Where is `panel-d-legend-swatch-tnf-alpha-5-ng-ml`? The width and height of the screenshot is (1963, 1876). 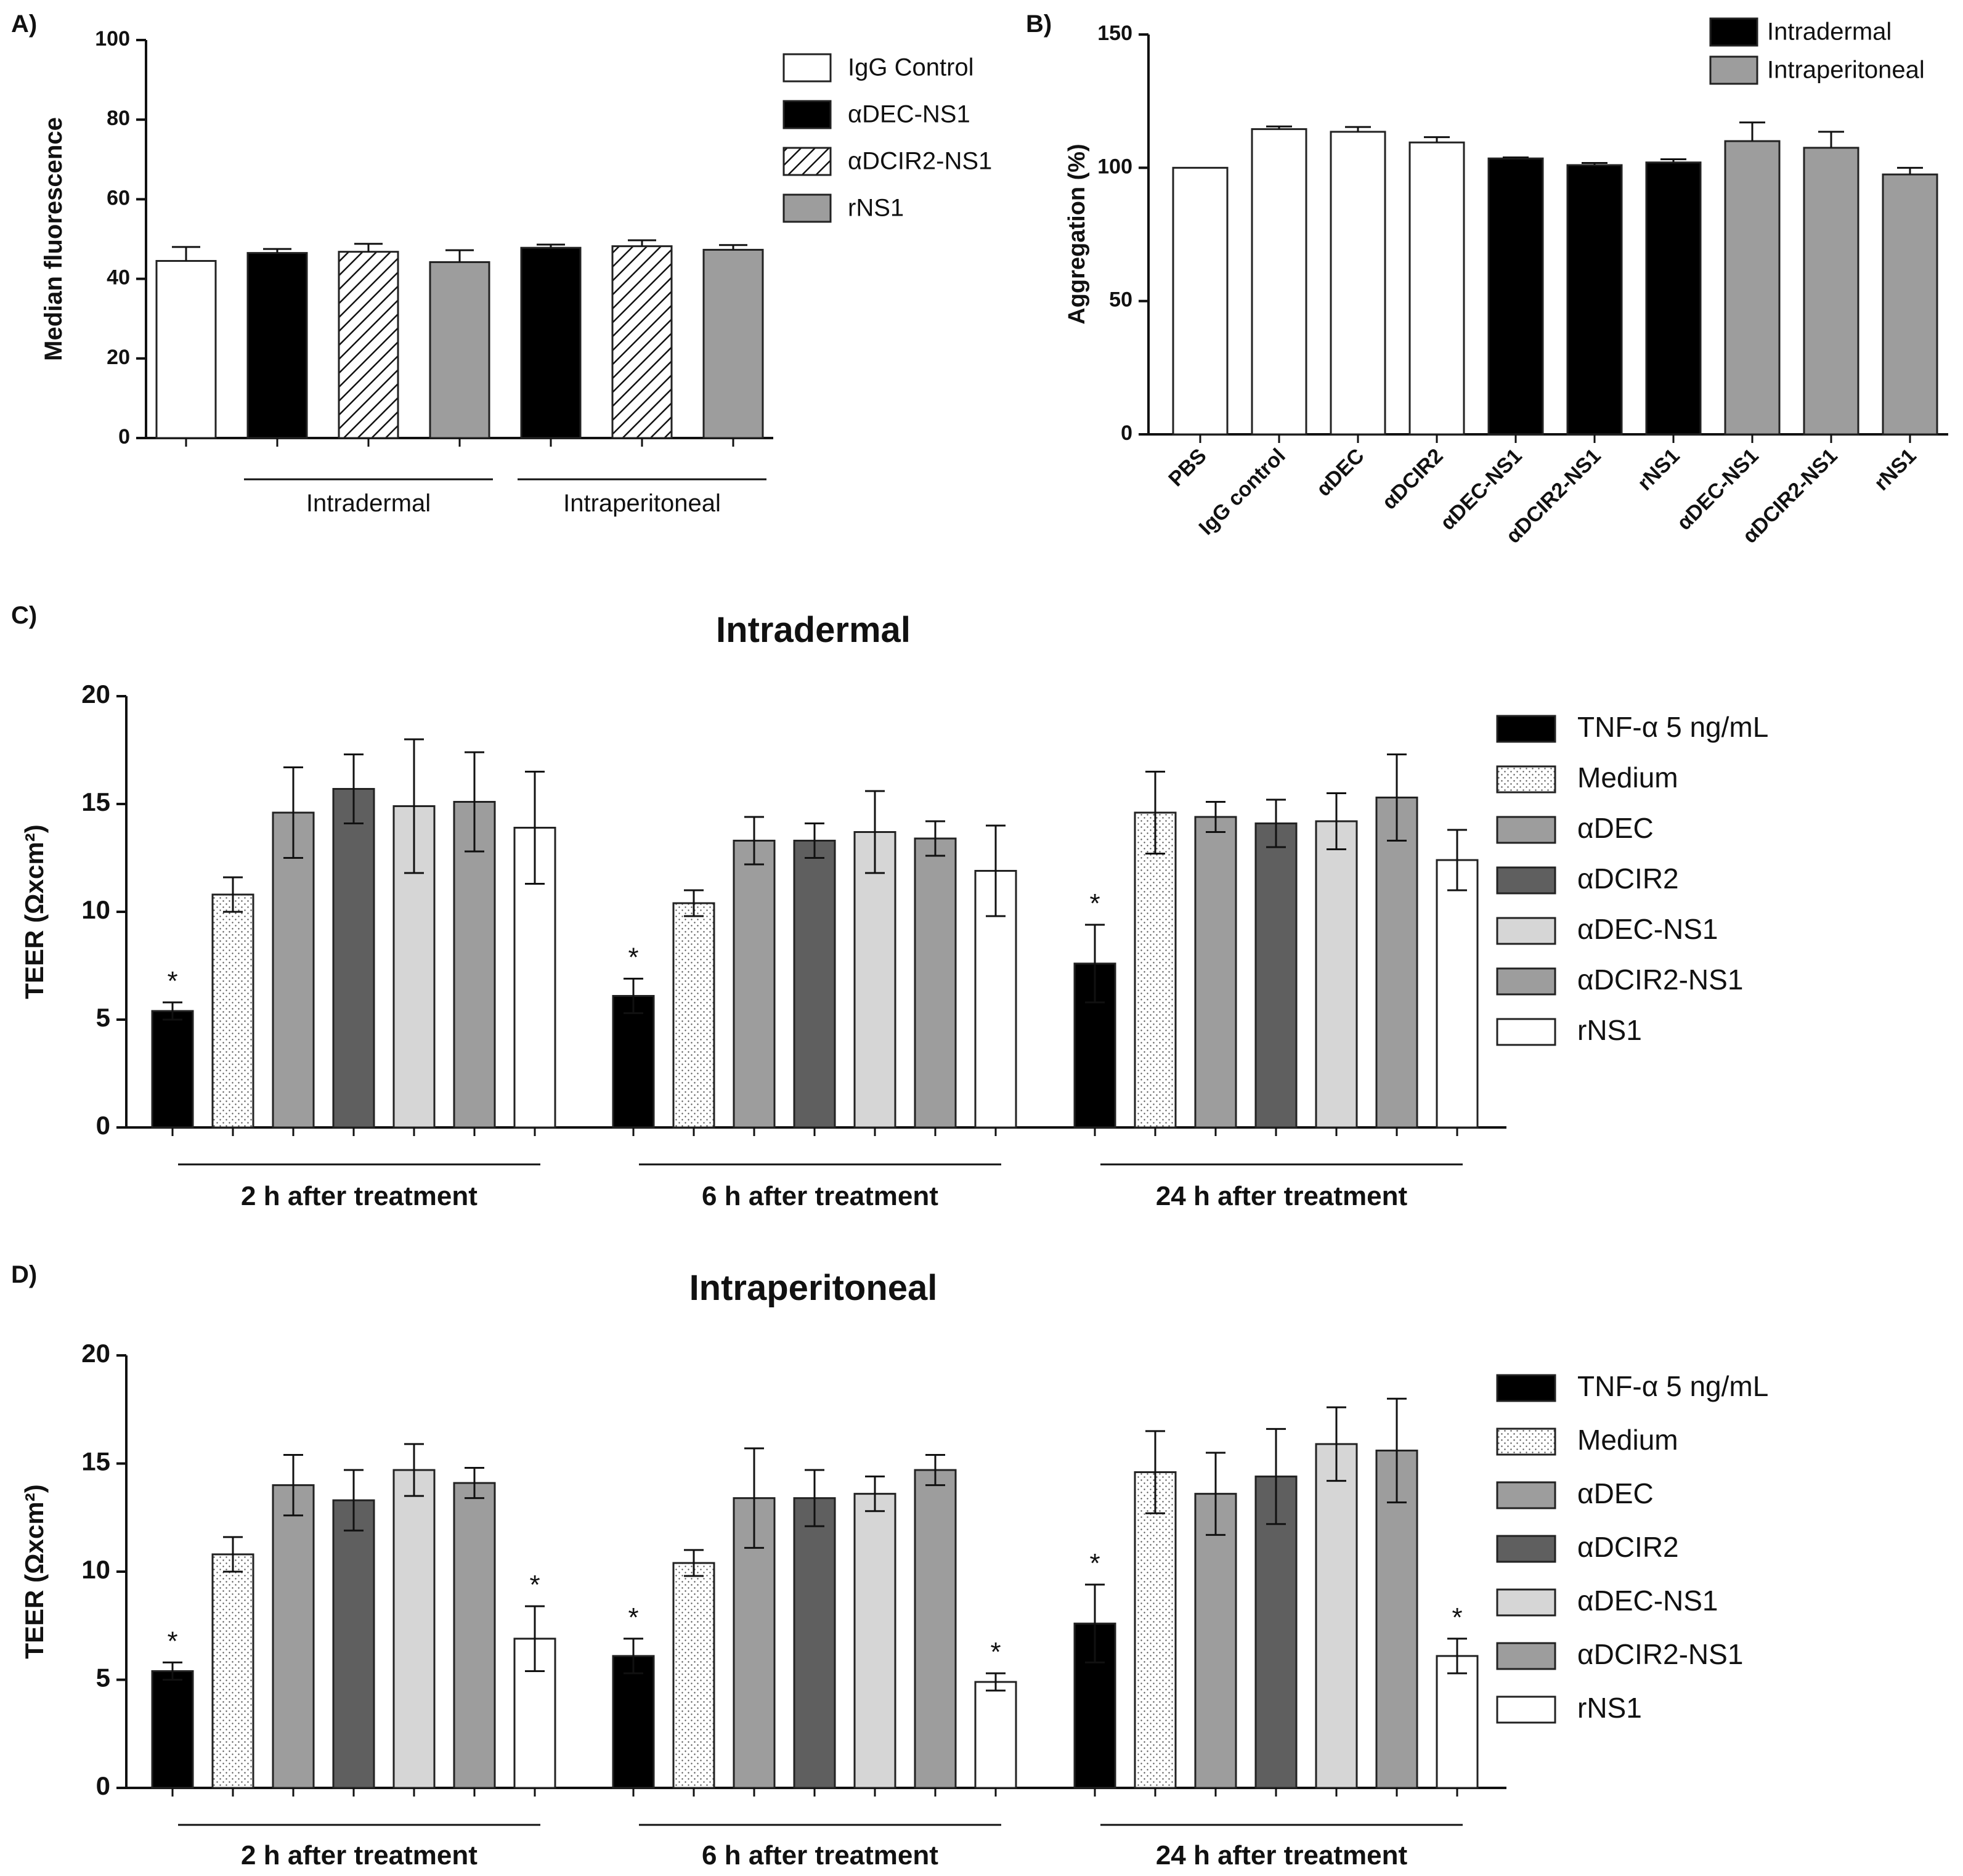 panel-d-legend-swatch-tnf-alpha-5-ng-ml is located at coordinates (1526, 1388).